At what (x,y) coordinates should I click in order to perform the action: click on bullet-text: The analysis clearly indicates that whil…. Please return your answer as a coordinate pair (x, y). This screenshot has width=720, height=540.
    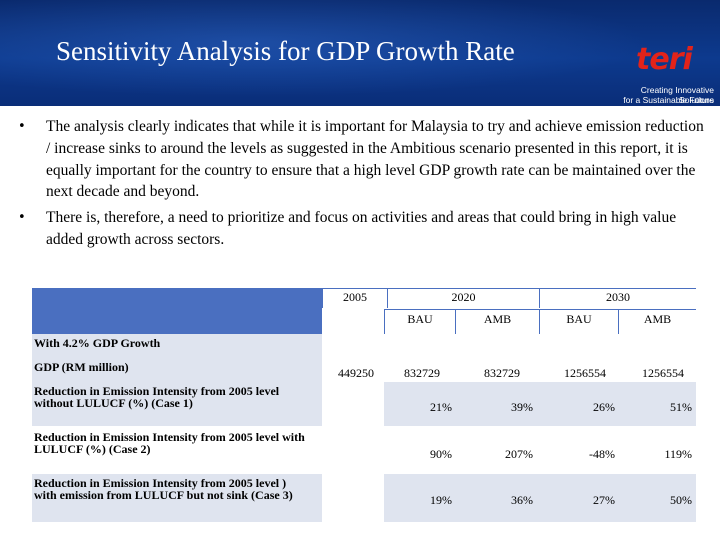
    Looking at the image, I should click on (375, 159).